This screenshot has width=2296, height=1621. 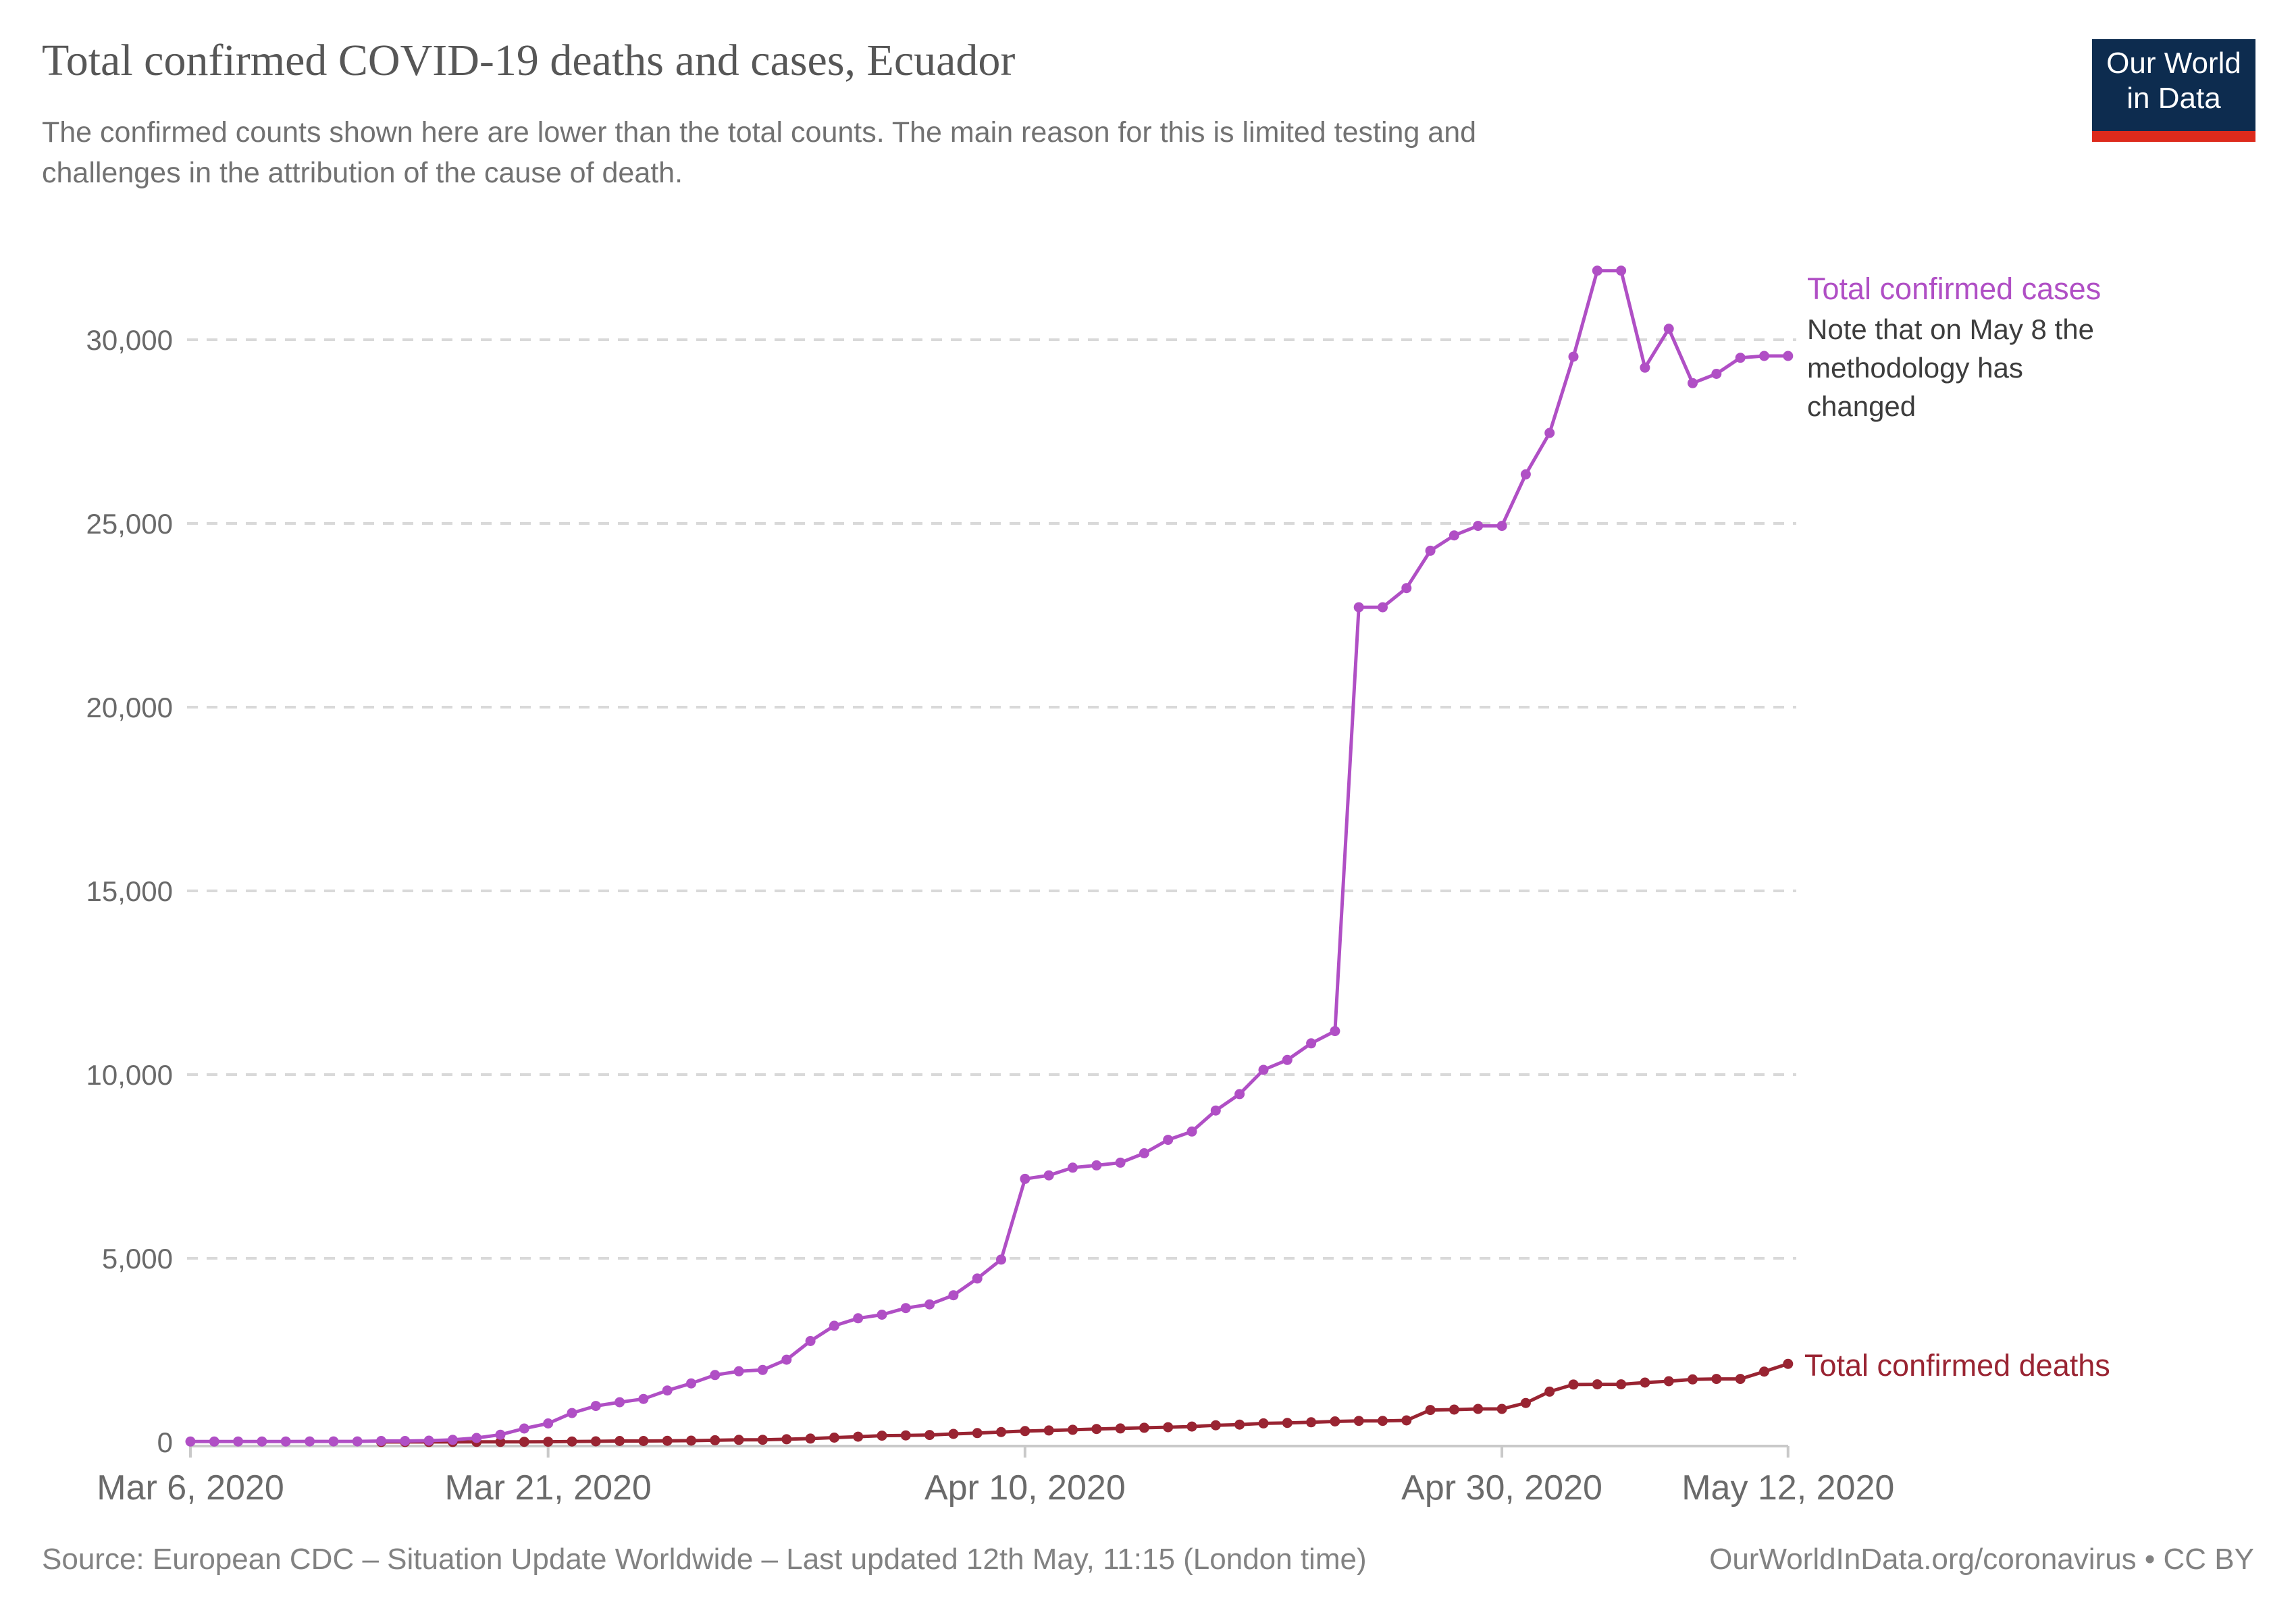 I want to click on methodology-note-line2: methodology has, so click(x=1915, y=368).